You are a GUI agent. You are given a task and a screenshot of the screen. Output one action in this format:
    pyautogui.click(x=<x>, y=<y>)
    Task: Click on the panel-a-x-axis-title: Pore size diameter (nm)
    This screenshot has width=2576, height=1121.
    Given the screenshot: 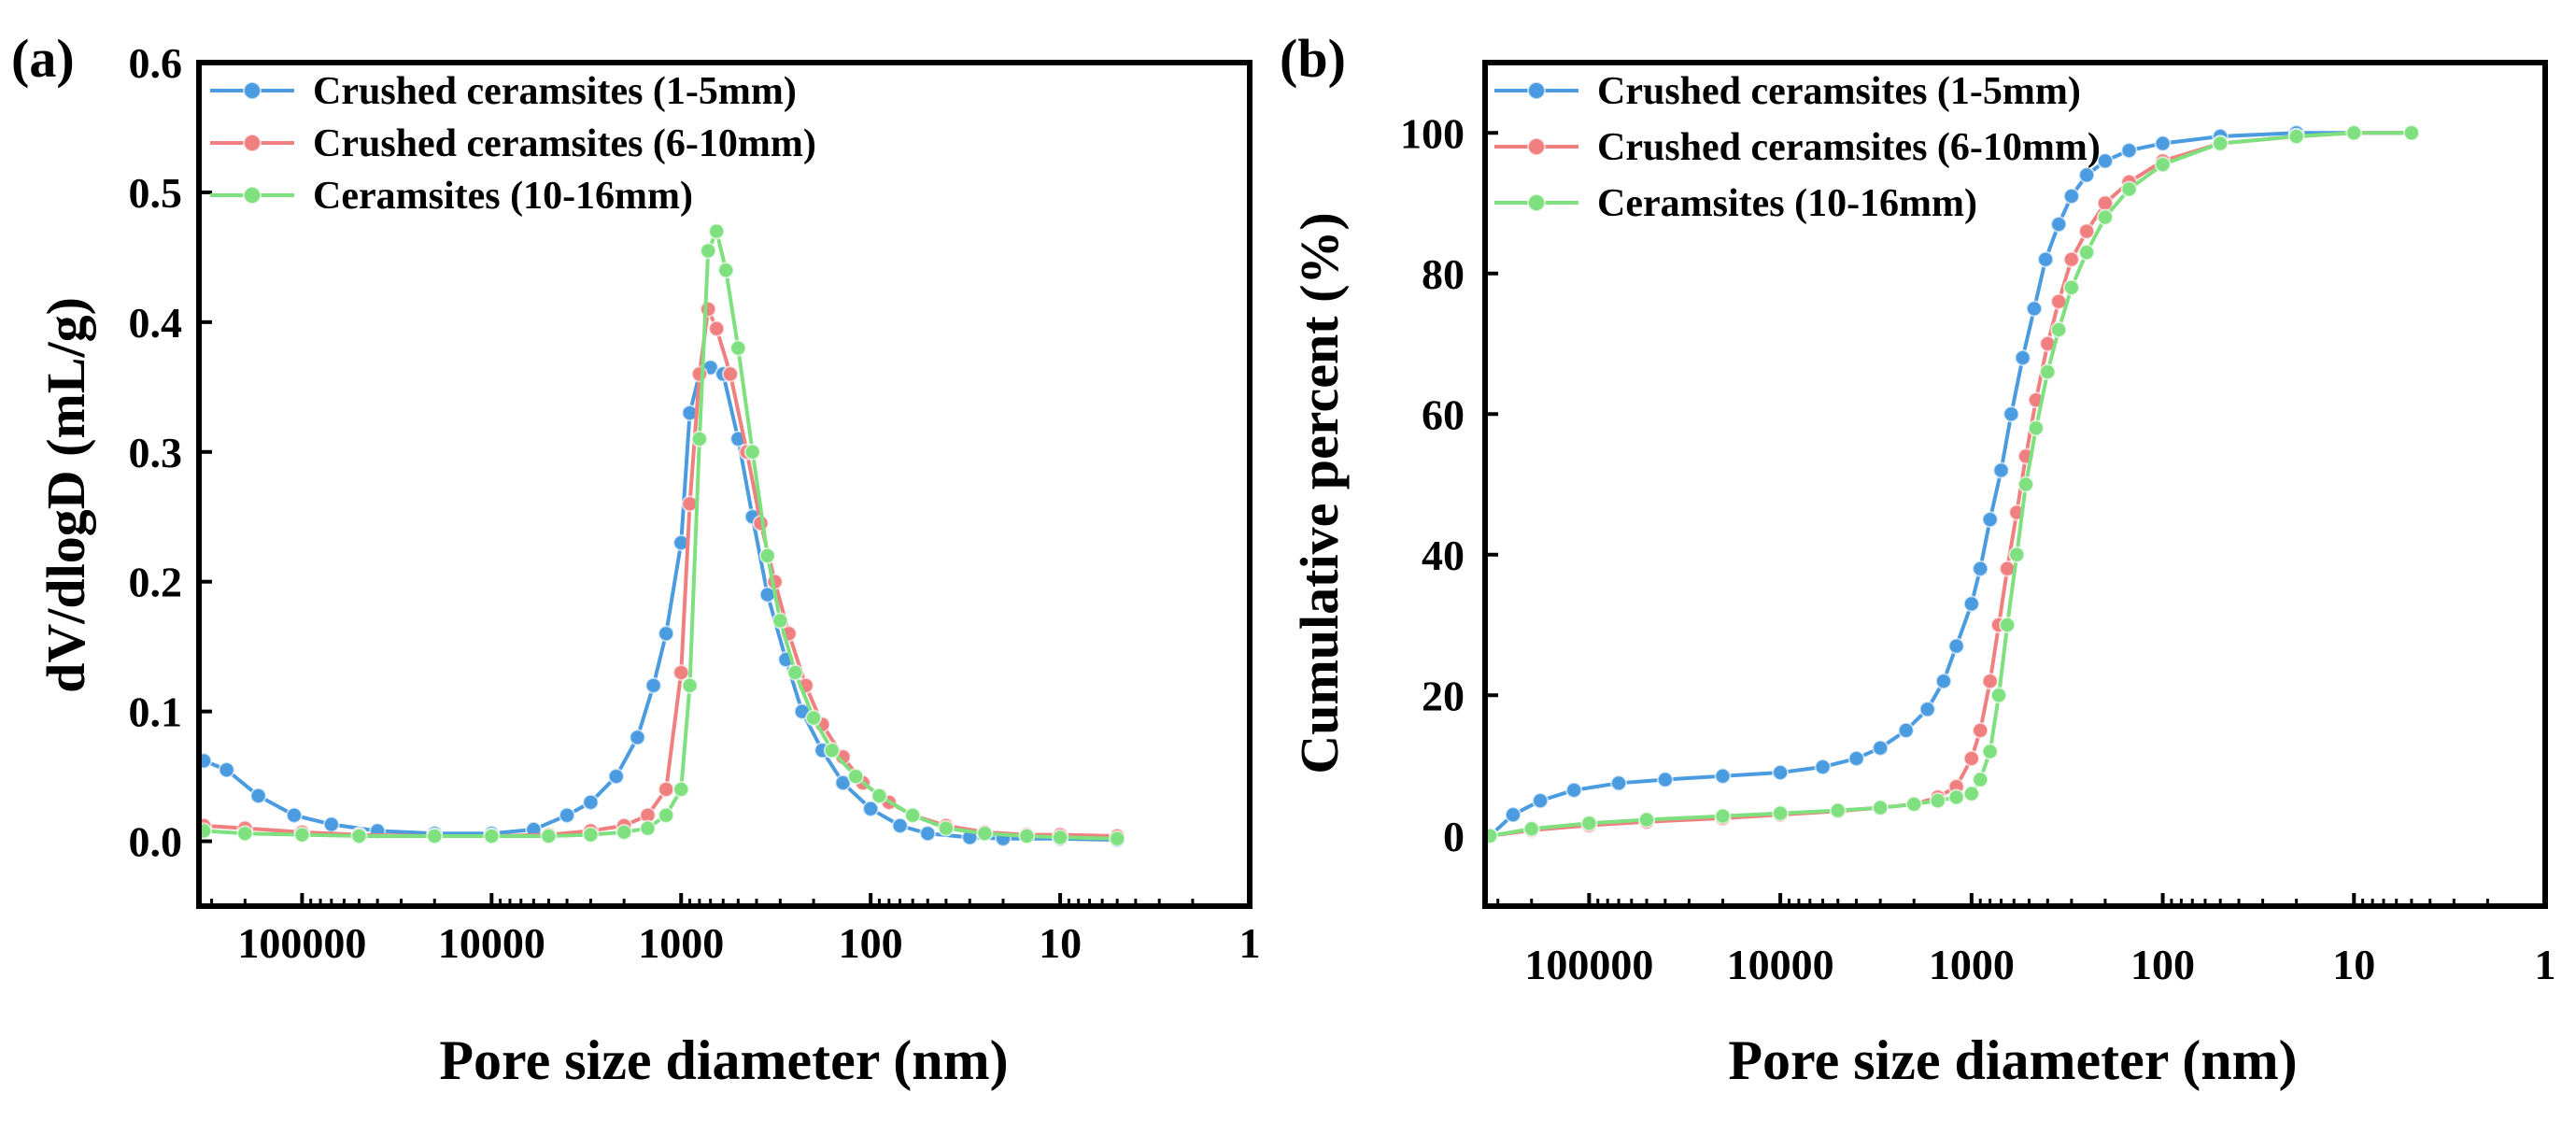 What is the action you would take?
    pyautogui.click(x=723, y=1060)
    